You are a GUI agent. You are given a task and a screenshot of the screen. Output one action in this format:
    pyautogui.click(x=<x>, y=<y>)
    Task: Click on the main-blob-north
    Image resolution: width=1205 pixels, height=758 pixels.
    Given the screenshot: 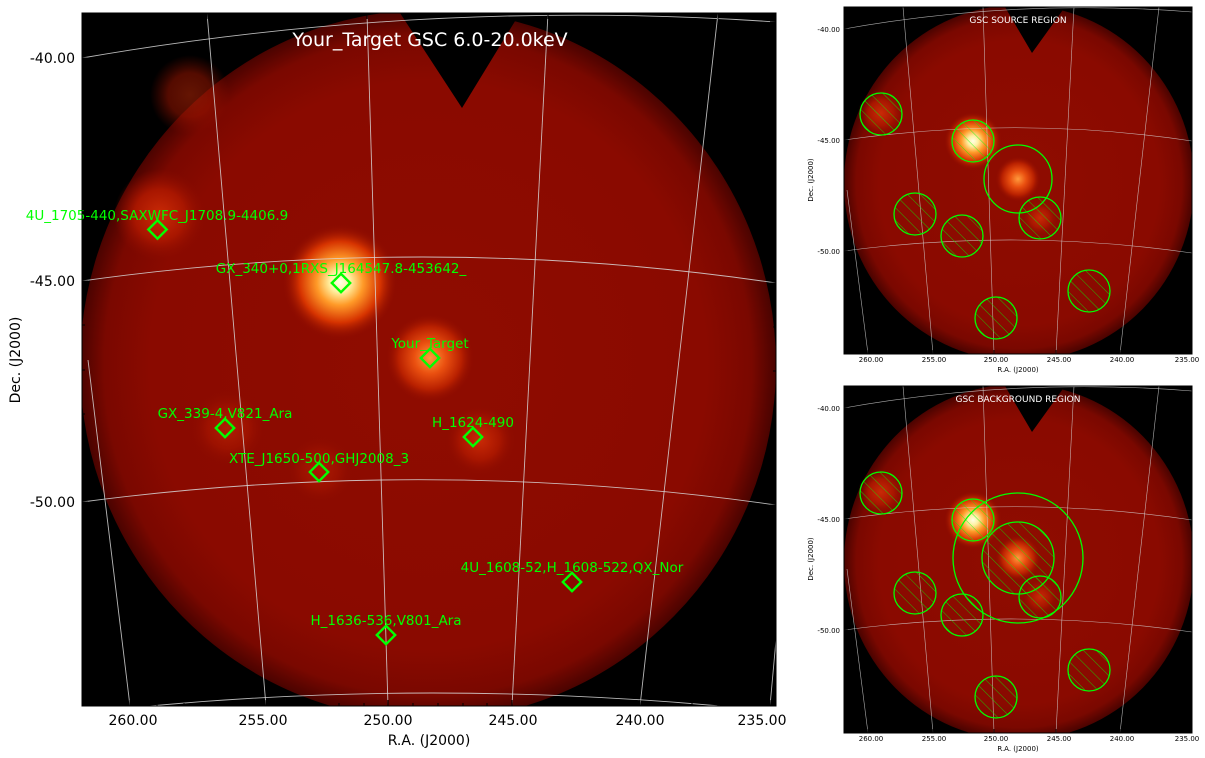 What is the action you would take?
    pyautogui.click(x=190, y=95)
    